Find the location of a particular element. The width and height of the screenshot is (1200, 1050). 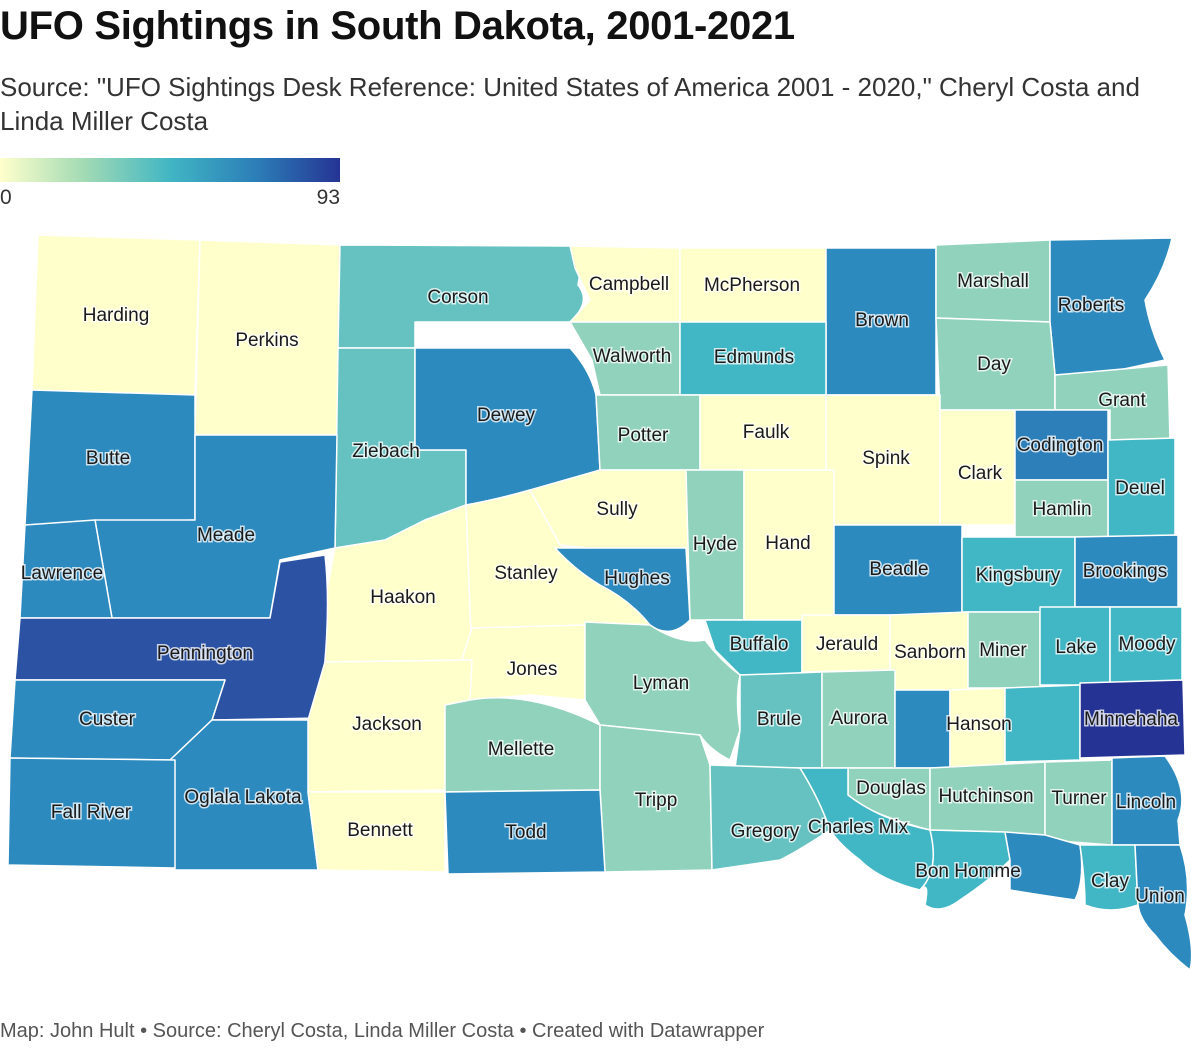

county-minnehaha is located at coordinates (1132, 719).